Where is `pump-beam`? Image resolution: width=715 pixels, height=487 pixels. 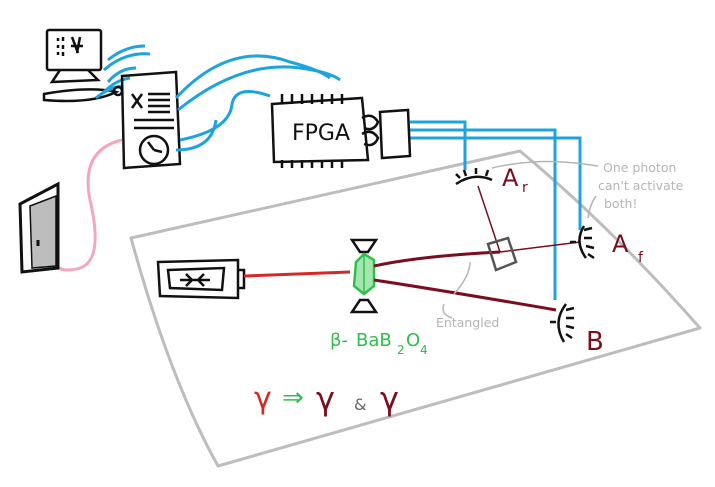
pump-beam is located at coordinates (297, 274).